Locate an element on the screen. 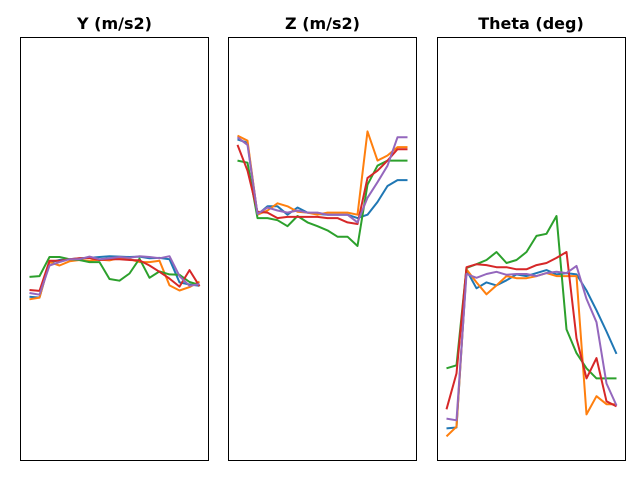 This screenshot has width=640, height=480. panel-title-z: Z (m/s2) is located at coordinates (322, 23).